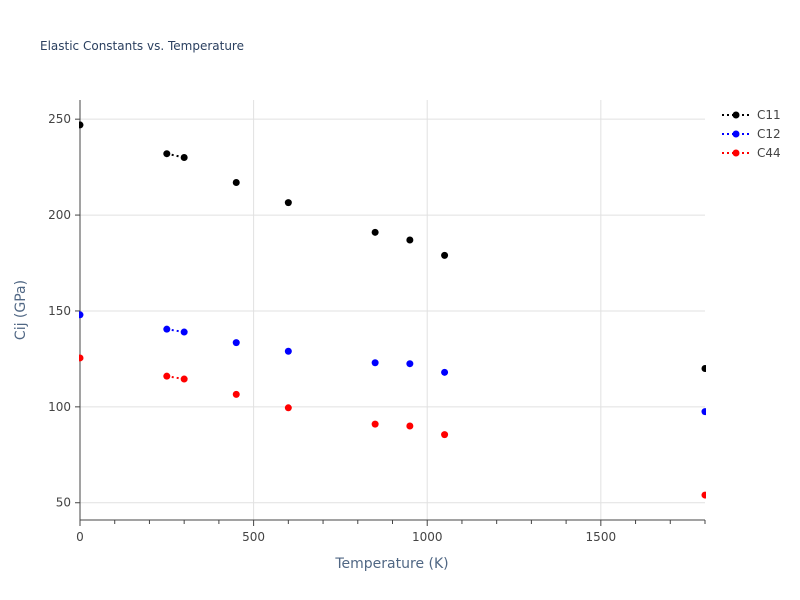  I want to click on y-axis-title: Cij (GPa), so click(21, 310).